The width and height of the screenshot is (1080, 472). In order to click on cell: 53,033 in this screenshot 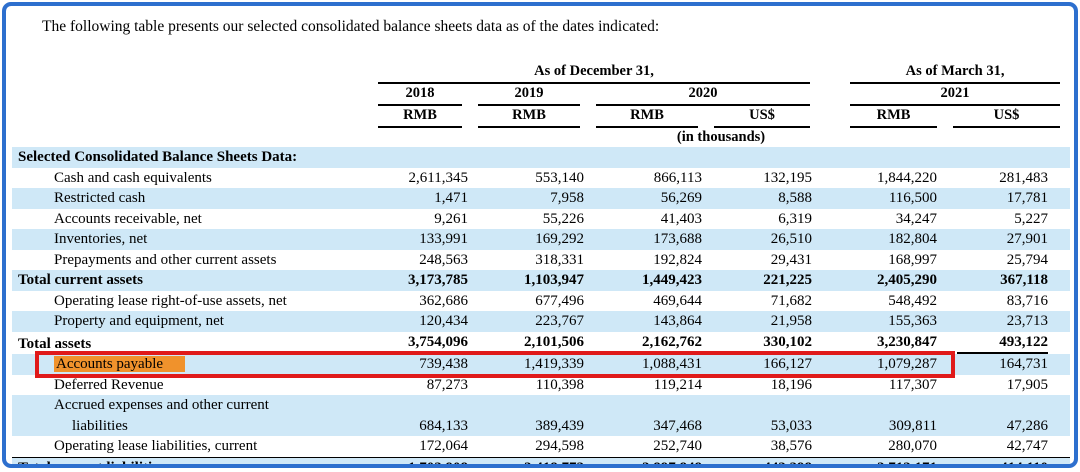, I will do `click(764, 415)`.